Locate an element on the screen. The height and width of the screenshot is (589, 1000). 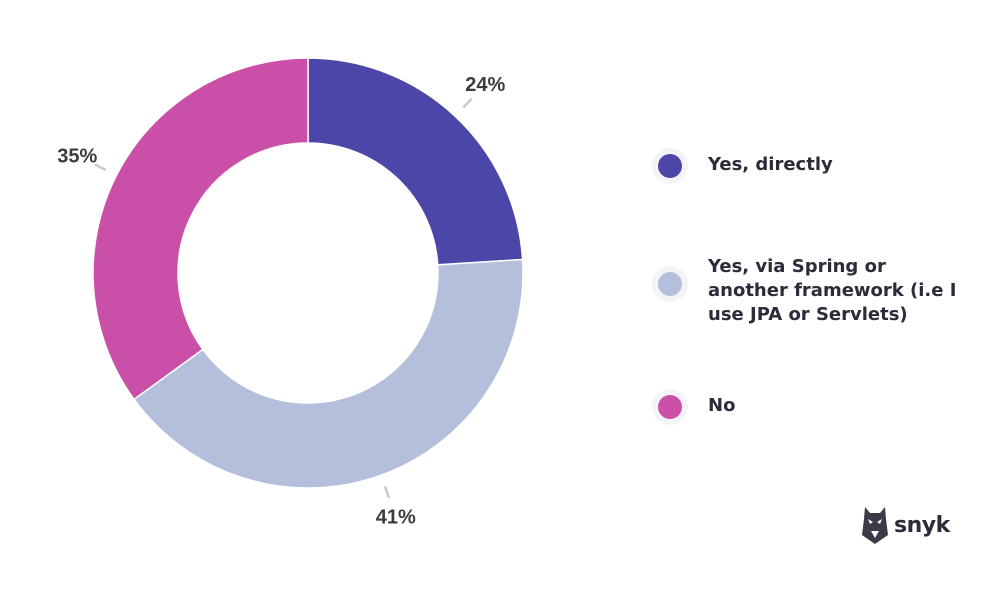
label-no: 35% is located at coordinates (77, 156).